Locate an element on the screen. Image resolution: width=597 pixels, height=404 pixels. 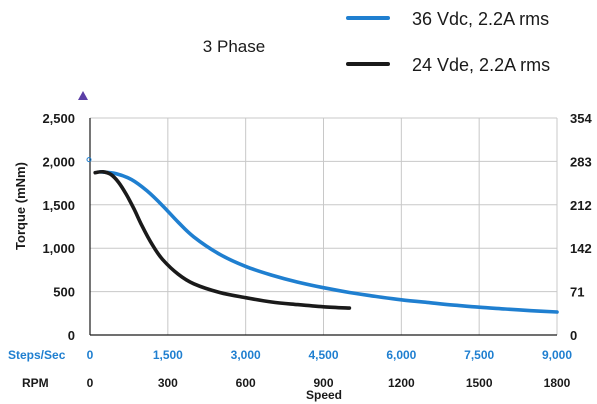
x-tick-label-steps: 6,000 is located at coordinates (401, 355).